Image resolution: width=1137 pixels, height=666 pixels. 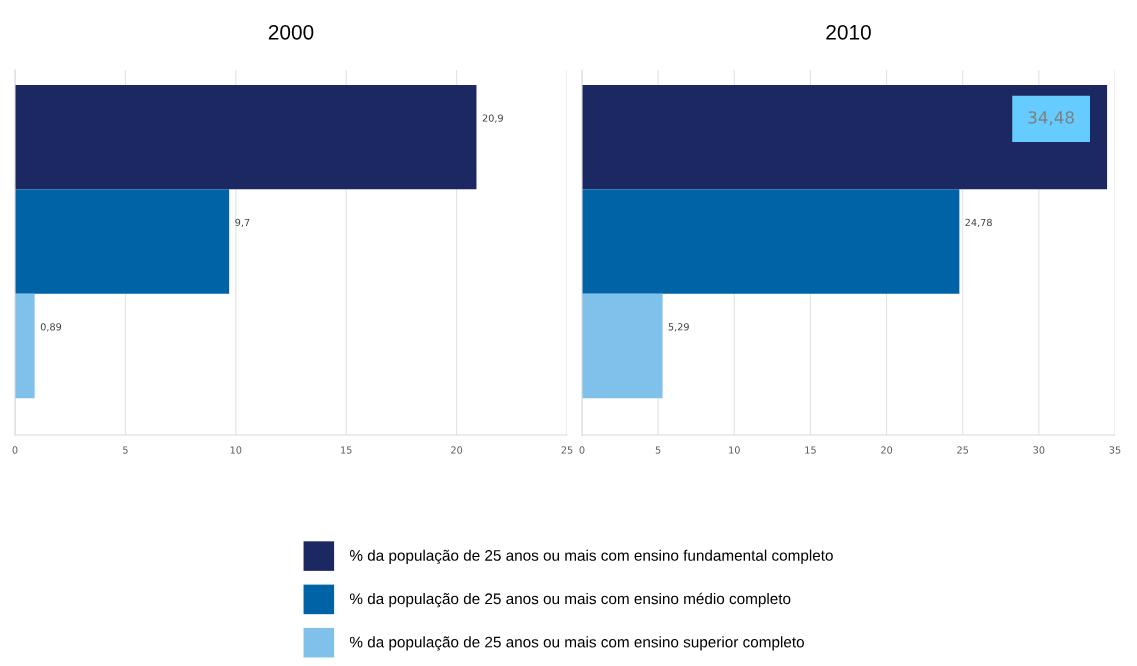 I want to click on legend-label: % da população de 25 anos ou mais com ensino fundamental completo, so click(x=591, y=556).